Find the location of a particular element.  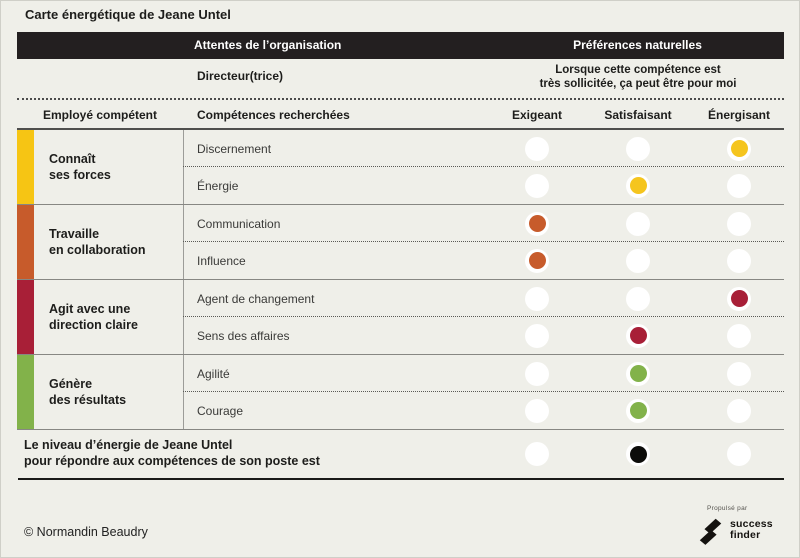

copyright-label: © Normandin Beaudry is located at coordinates (86, 532).